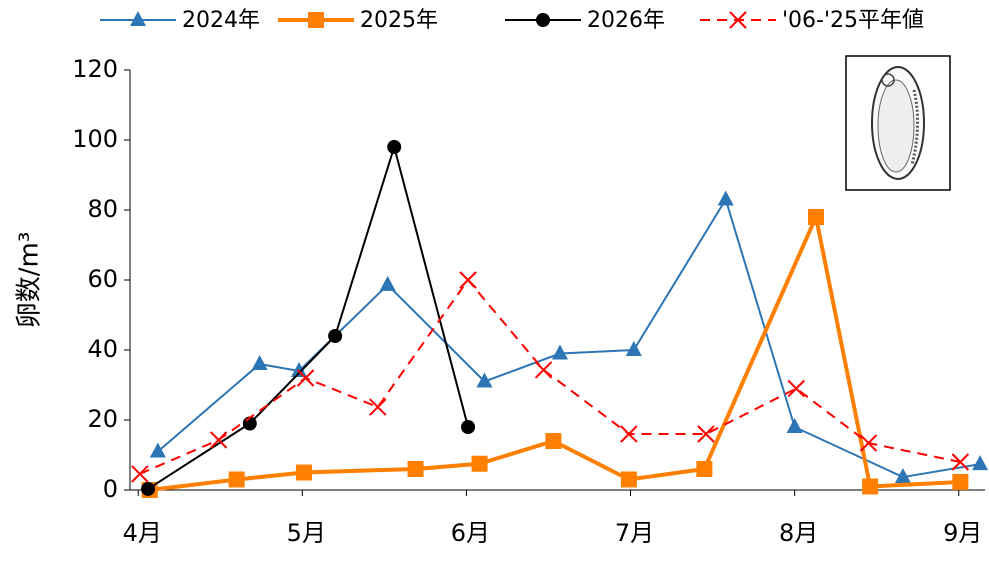 This screenshot has height=564, width=989. What do you see at coordinates (798, 533) in the screenshot?
I see `x-tick-label: 8月` at bounding box center [798, 533].